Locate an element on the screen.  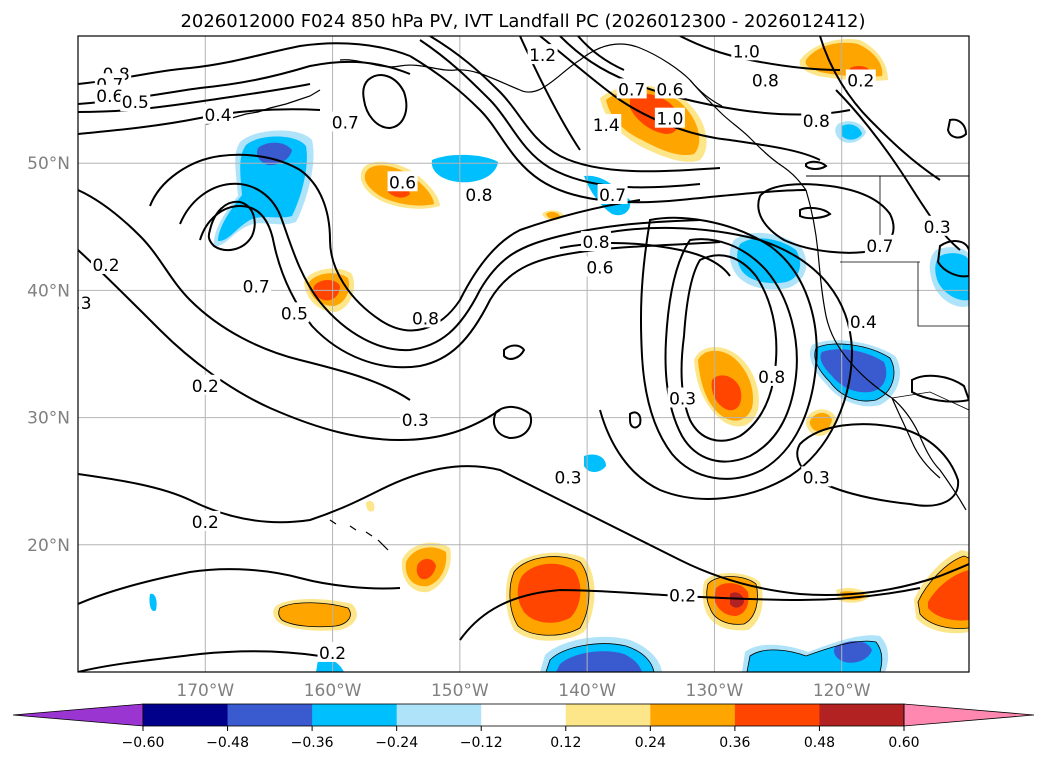
colorbar-tick-label: −0.60 is located at coordinates (143, 743).